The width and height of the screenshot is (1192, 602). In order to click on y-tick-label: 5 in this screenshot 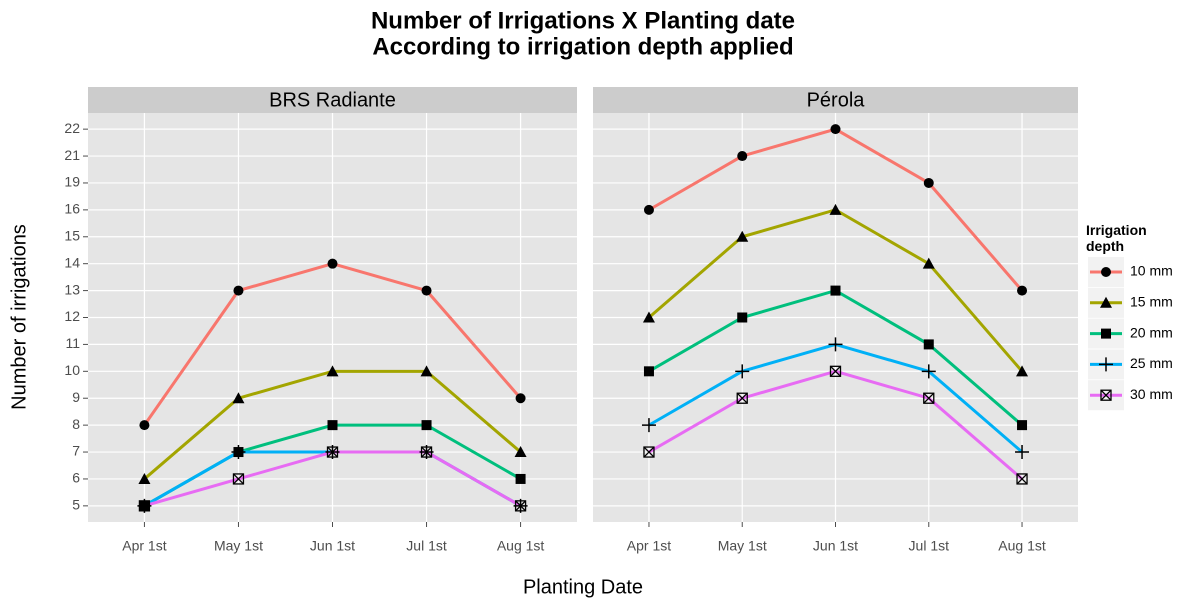, I will do `click(76, 505)`.